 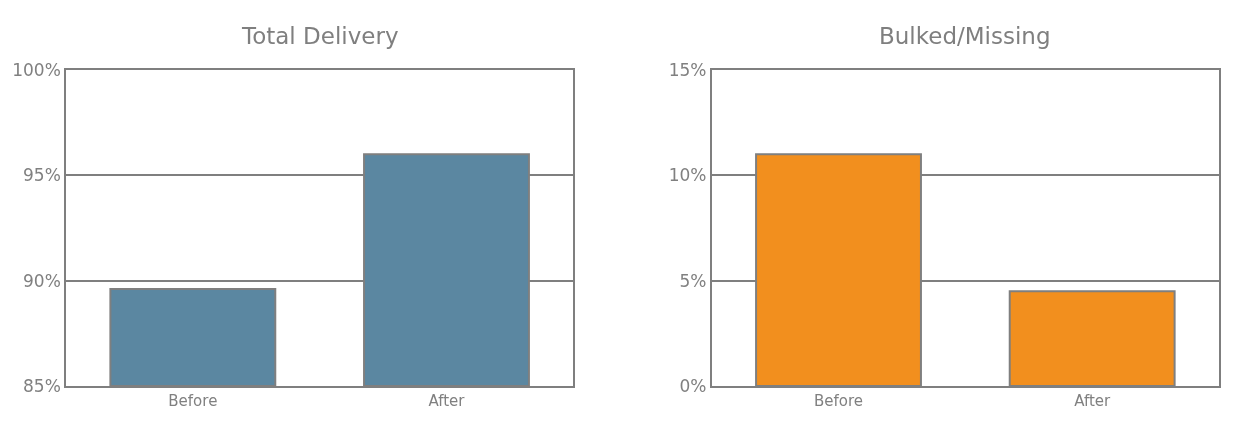 I want to click on y-tick-label: 85%, so click(x=42, y=385).